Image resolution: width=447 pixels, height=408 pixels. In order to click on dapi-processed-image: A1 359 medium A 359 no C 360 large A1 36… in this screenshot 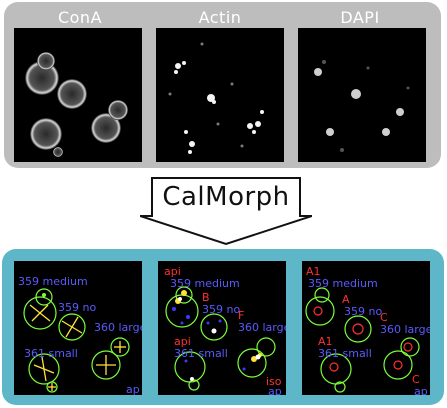, I will do `click(366, 328)`.